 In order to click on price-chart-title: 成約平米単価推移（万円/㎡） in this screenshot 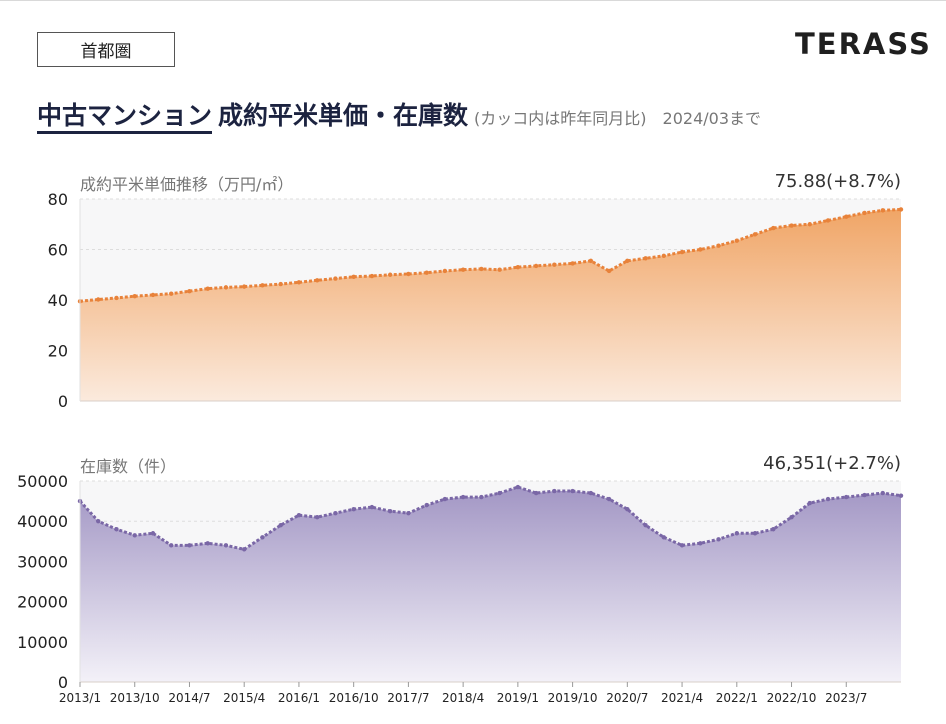, I will do `click(187, 184)`.